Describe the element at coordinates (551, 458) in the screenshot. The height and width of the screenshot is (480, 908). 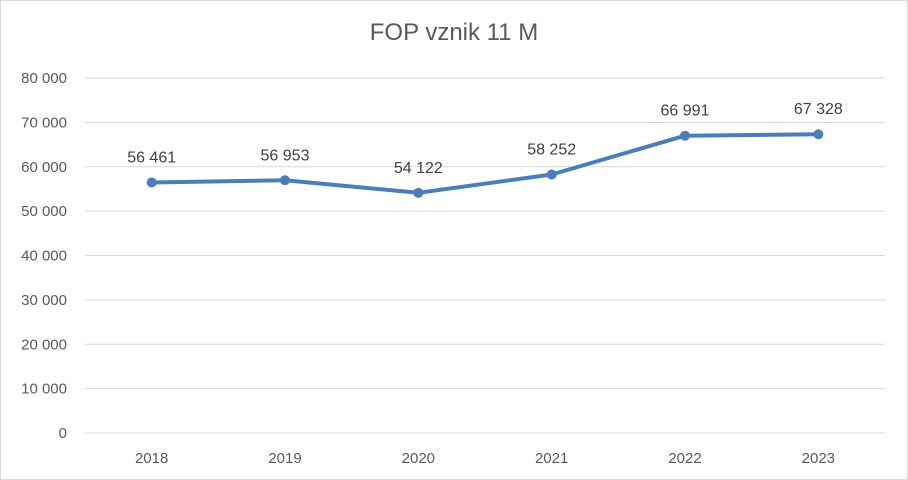
I see `x-tick-label: 2021` at that location.